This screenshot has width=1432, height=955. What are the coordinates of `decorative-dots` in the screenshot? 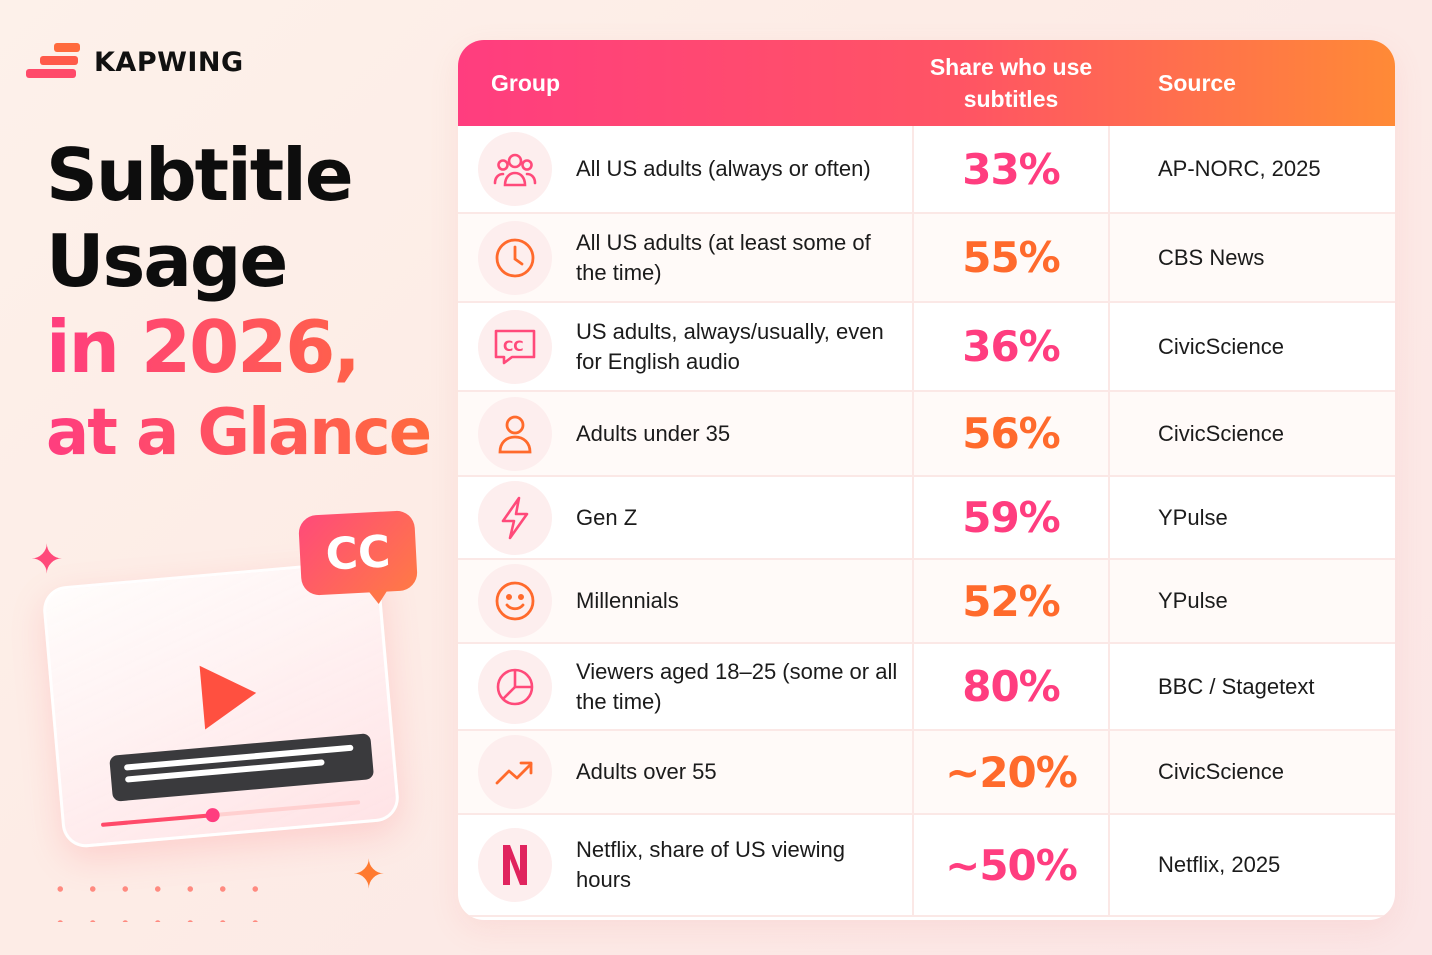 It's located at (159, 897).